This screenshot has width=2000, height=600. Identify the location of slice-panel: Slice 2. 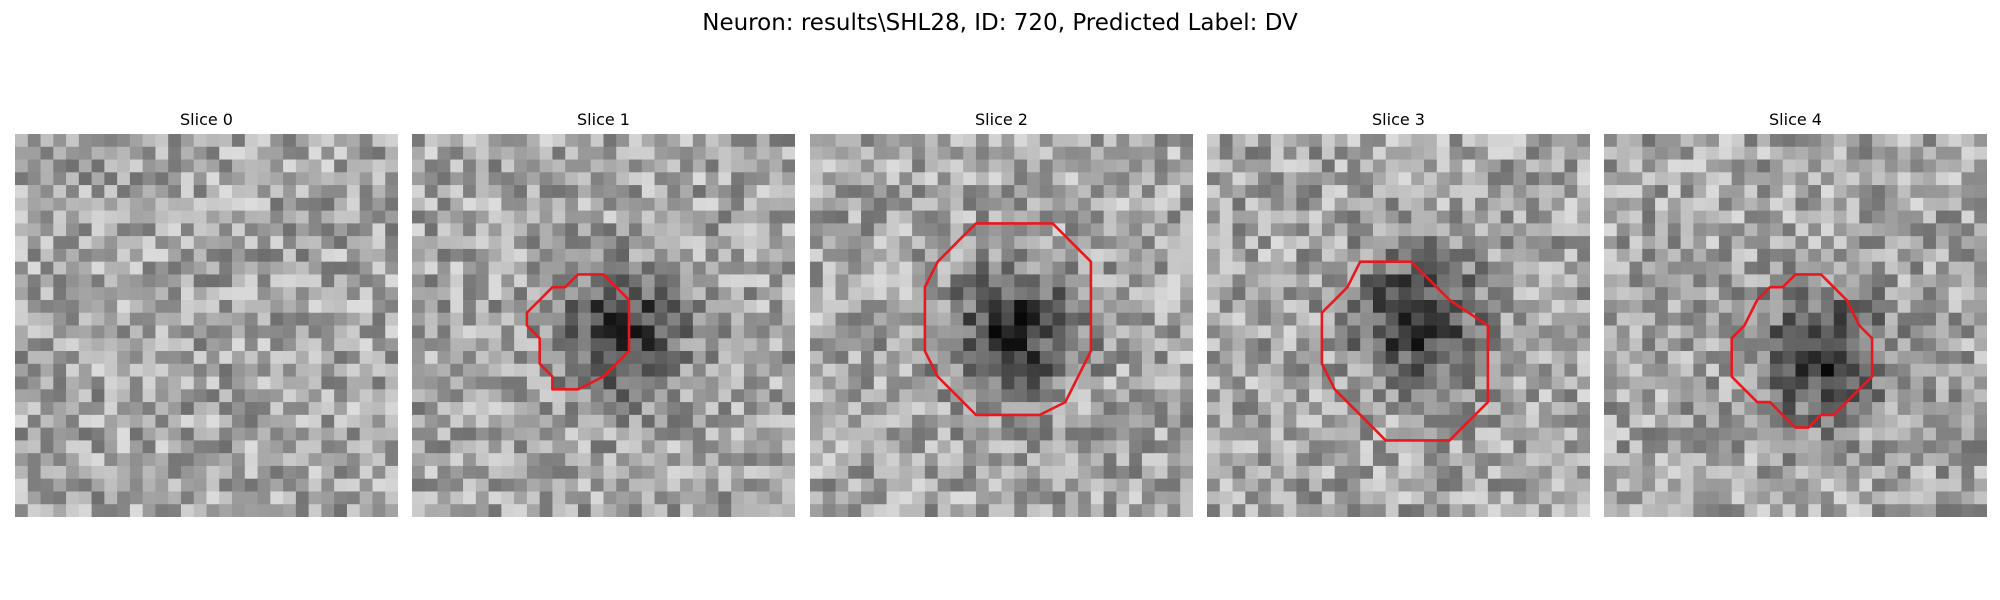
(1001, 313).